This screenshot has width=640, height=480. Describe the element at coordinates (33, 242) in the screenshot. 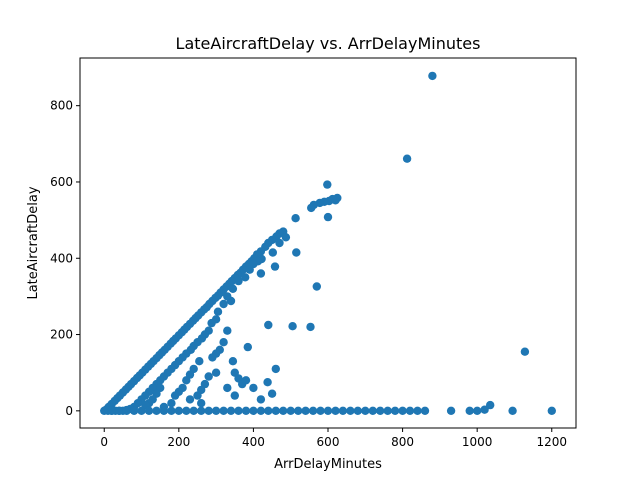

I see `y-axis-label: LateAircraftDelay` at that location.